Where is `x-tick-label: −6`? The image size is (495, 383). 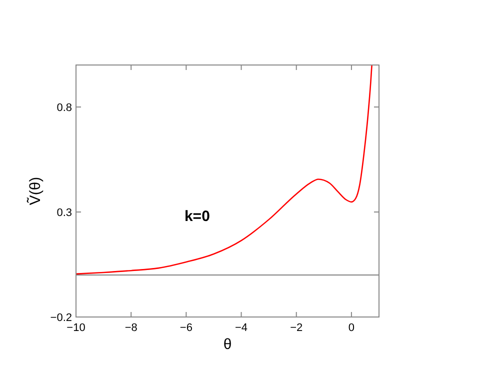 x-tick-label: −6 is located at coordinates (186, 328).